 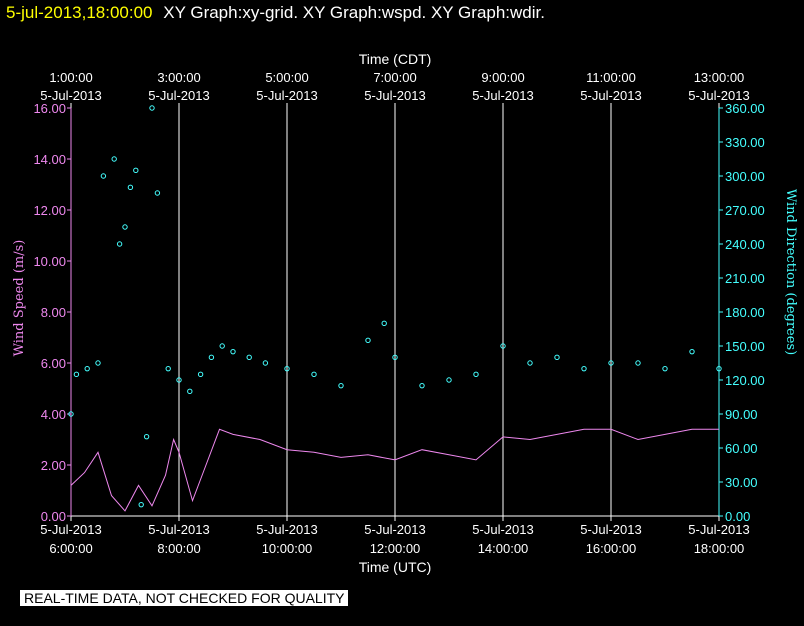 What do you see at coordinates (70, 548) in the screenshot?
I see `x-tick-time: 6:00:00` at bounding box center [70, 548].